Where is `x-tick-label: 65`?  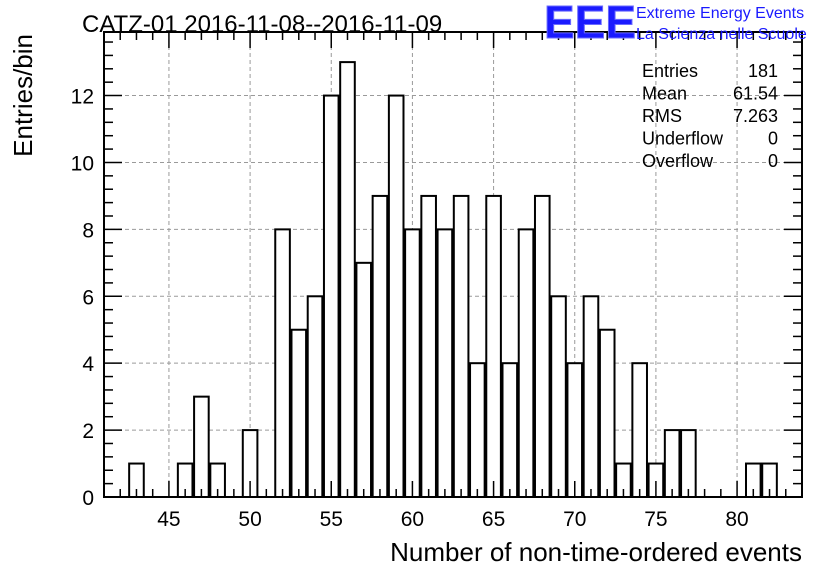 x-tick-label: 65 is located at coordinates (493, 519).